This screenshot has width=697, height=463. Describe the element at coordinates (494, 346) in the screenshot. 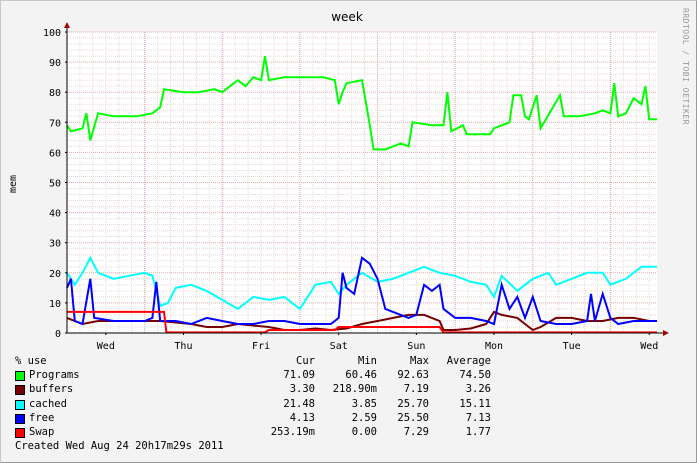

I see `x-tick-label: Mon` at that location.